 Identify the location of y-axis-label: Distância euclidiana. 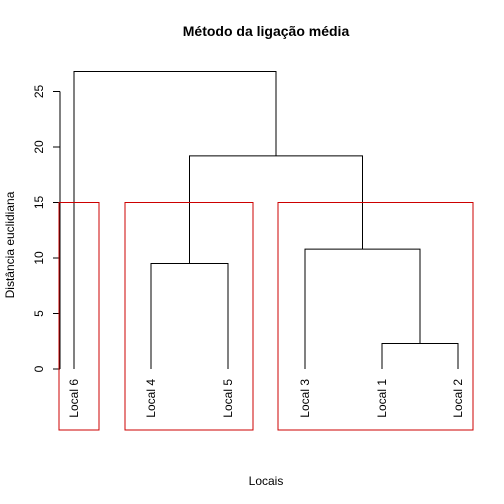
(10, 244).